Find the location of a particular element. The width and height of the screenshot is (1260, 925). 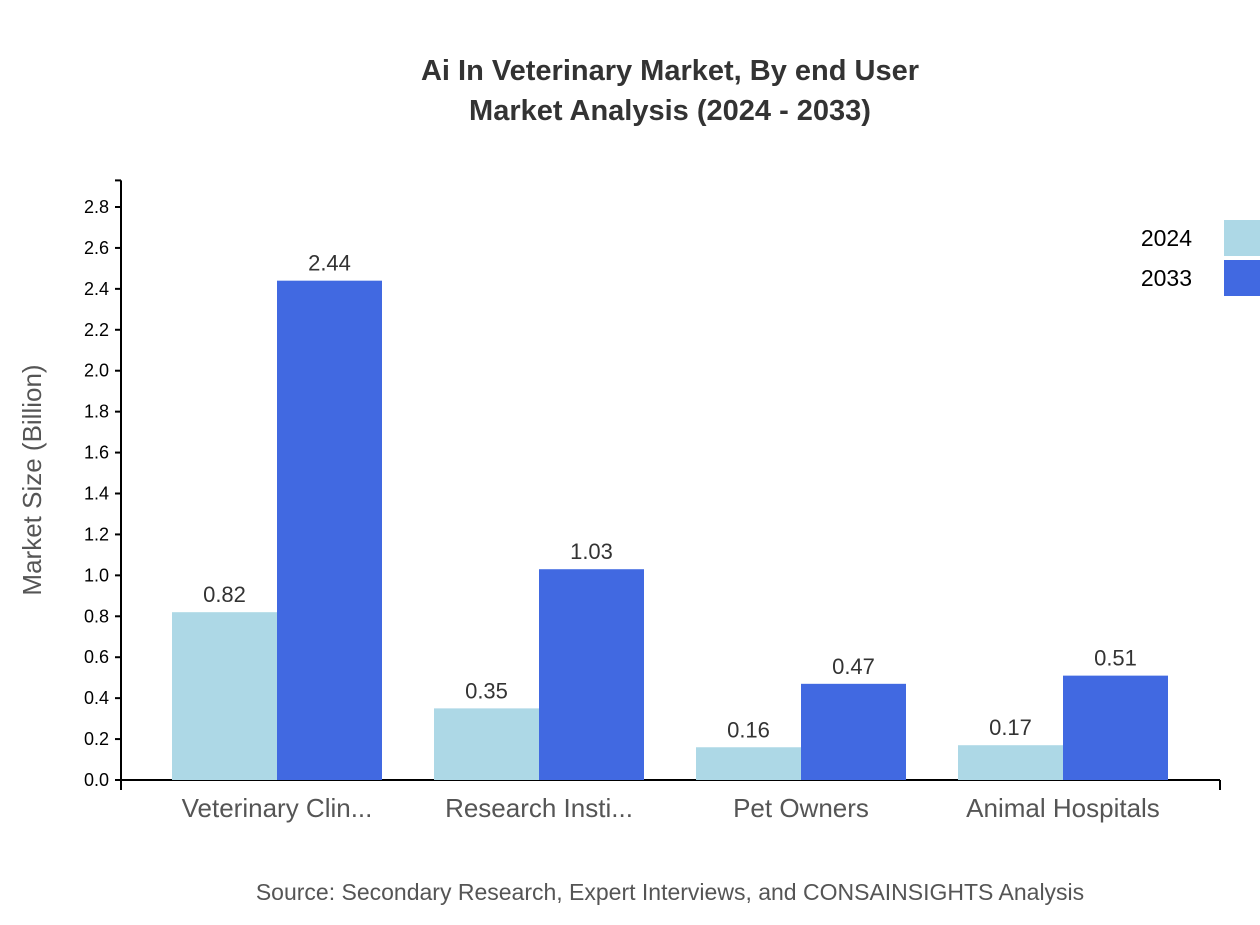

y-tick-label: 2.4 is located at coordinates (96, 289).